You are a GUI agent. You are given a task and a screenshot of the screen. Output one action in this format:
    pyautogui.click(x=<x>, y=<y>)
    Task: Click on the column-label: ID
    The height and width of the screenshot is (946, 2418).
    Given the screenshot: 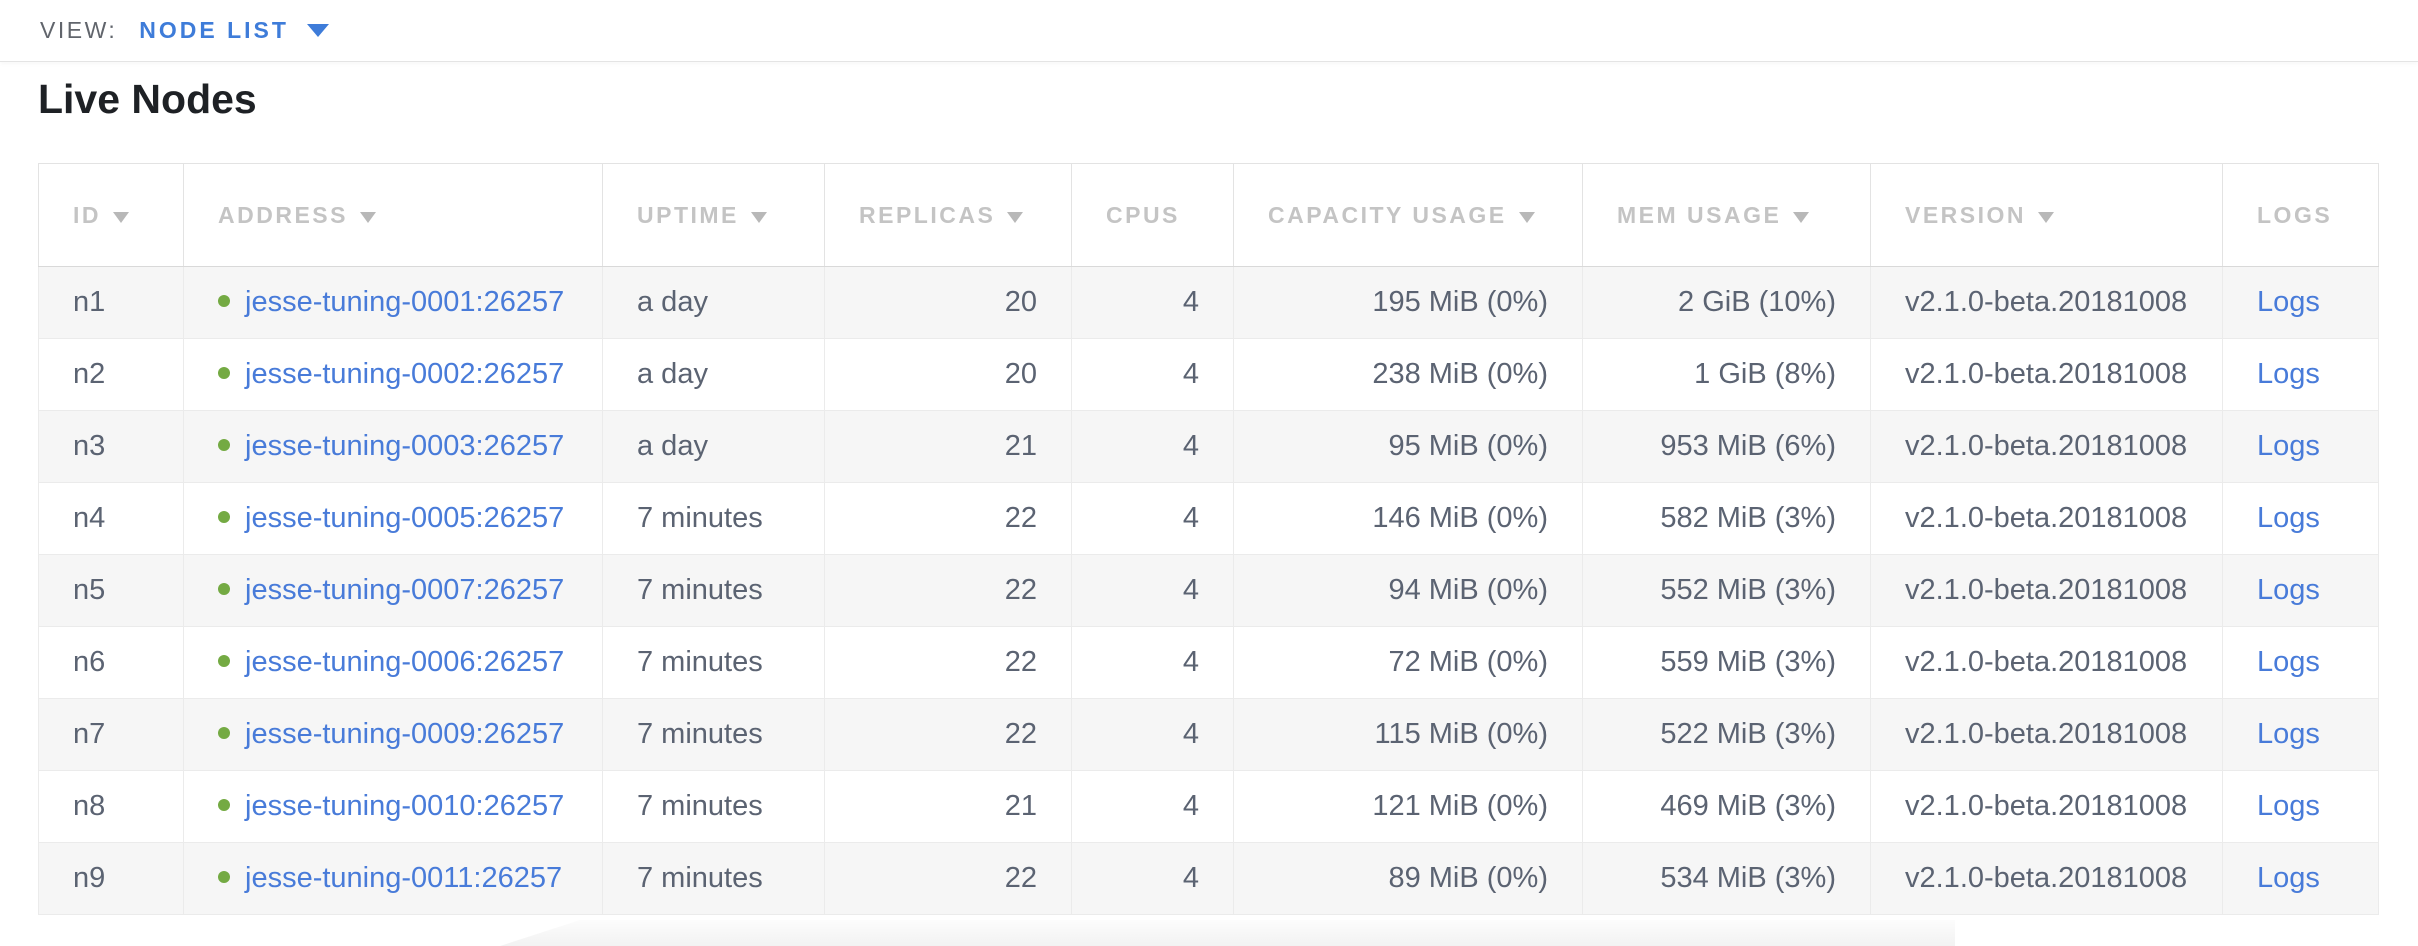 What is the action you would take?
    pyautogui.click(x=87, y=214)
    